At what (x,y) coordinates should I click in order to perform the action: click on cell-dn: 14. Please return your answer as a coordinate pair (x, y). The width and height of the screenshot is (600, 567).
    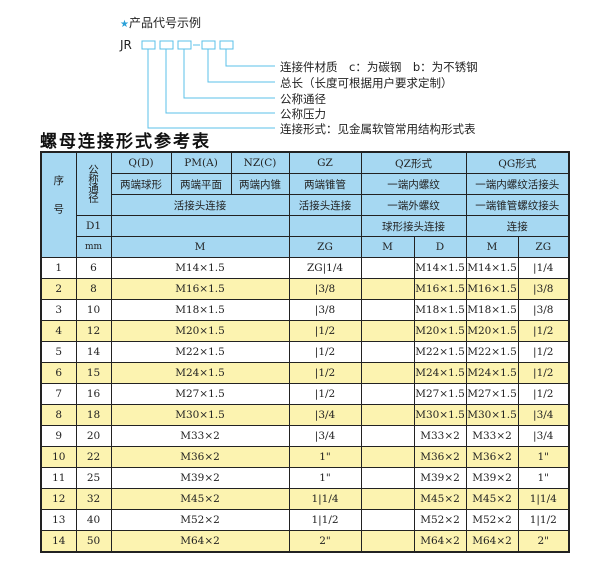
    Looking at the image, I should click on (93, 352).